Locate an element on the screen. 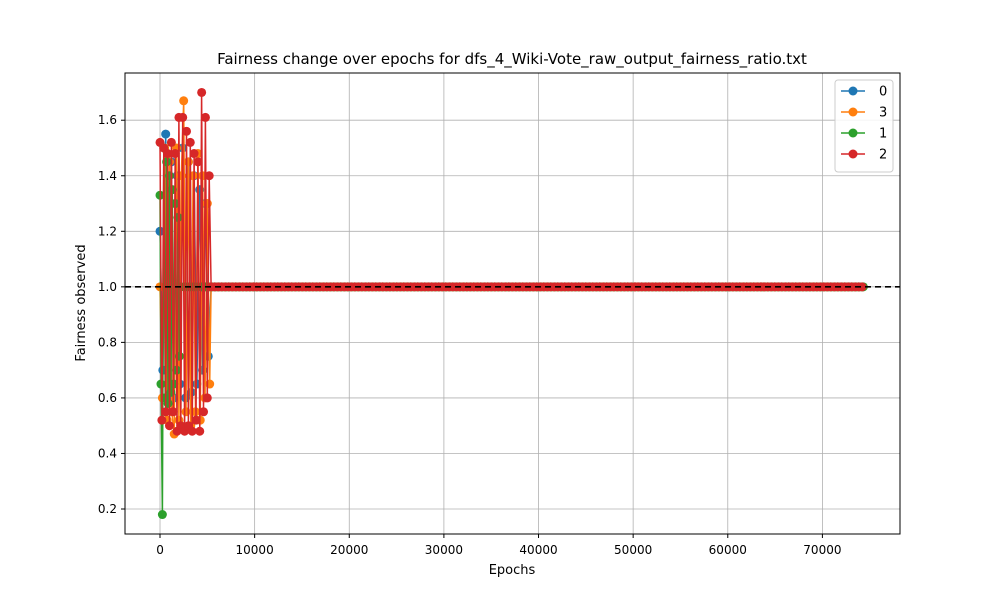  legend-label-3: 3 is located at coordinates (883, 113).